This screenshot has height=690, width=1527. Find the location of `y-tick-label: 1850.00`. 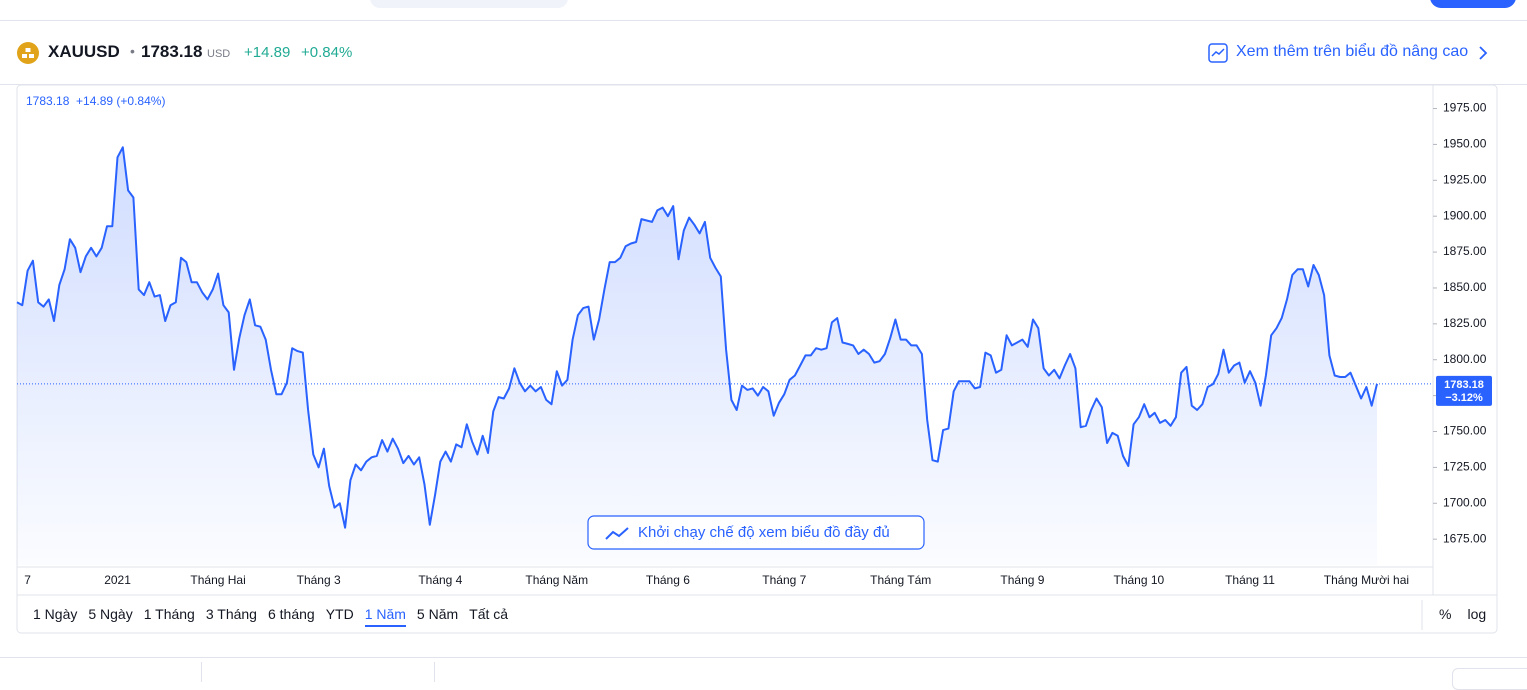

y-tick-label: 1850.00 is located at coordinates (1465, 287).